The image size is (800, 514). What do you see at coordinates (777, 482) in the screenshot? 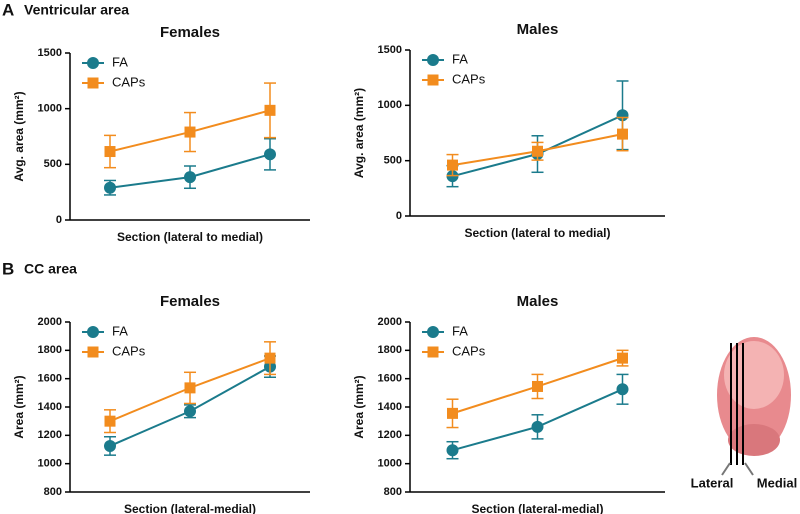
I see `brain-label: Medial` at bounding box center [777, 482].